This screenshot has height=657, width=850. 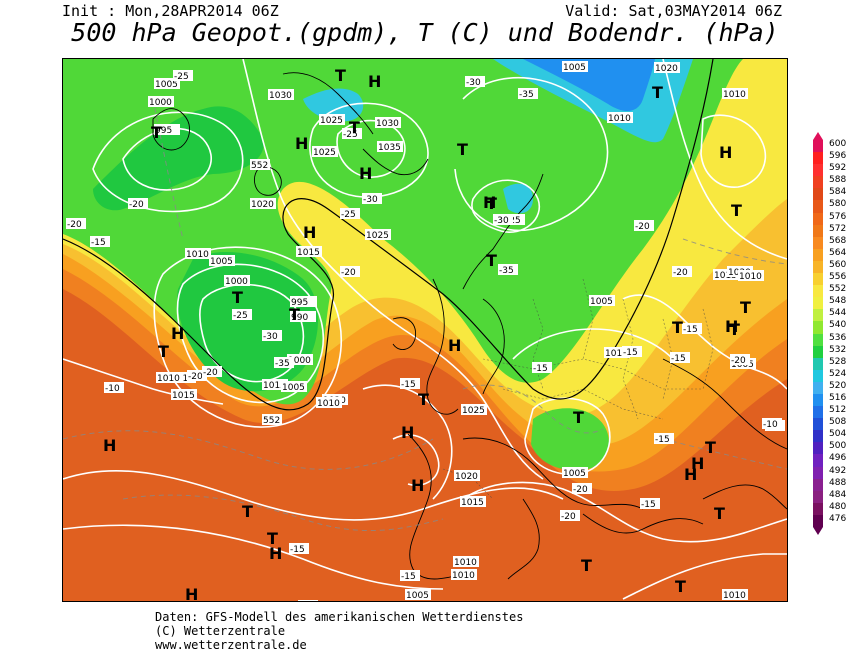 I want to click on legend-label: 568, so click(x=838, y=240).